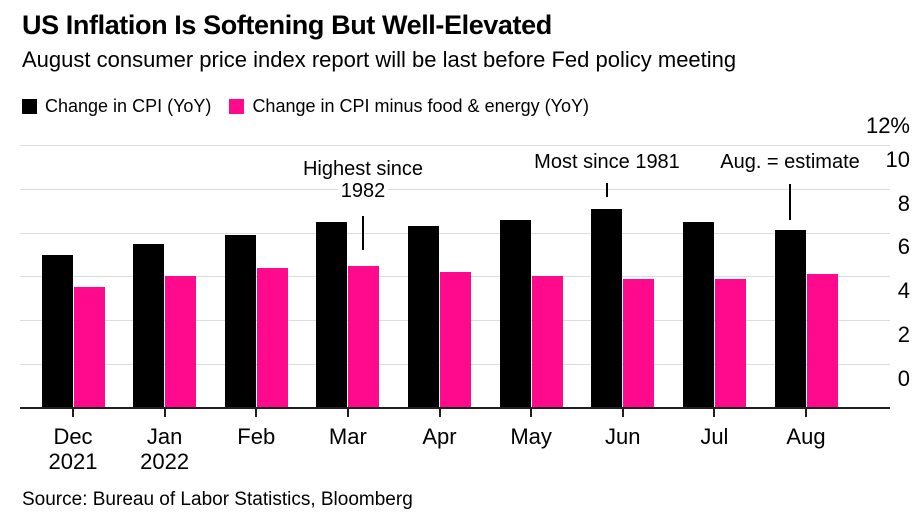 Image resolution: width=920 pixels, height=530 pixels. I want to click on legend-swatch-cpi-icon, so click(29, 106).